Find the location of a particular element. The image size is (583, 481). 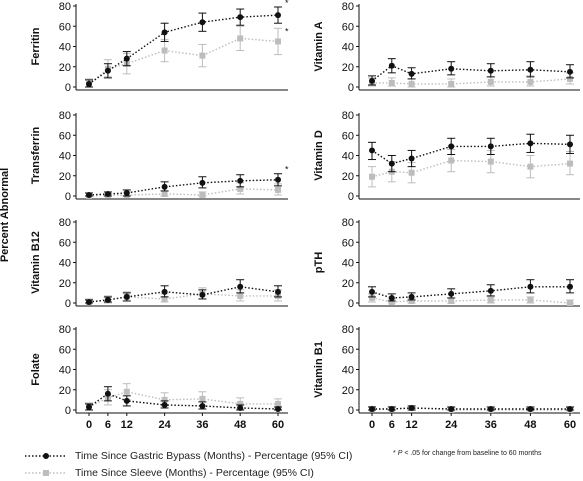

x-tick-label: 48 is located at coordinates (530, 425).